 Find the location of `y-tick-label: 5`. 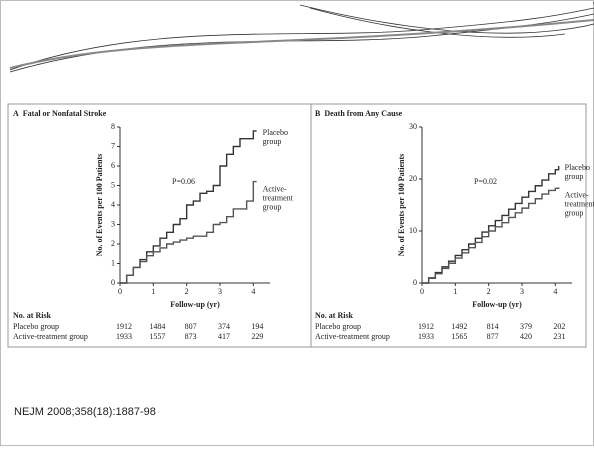

y-tick-label: 5 is located at coordinates (113, 184).